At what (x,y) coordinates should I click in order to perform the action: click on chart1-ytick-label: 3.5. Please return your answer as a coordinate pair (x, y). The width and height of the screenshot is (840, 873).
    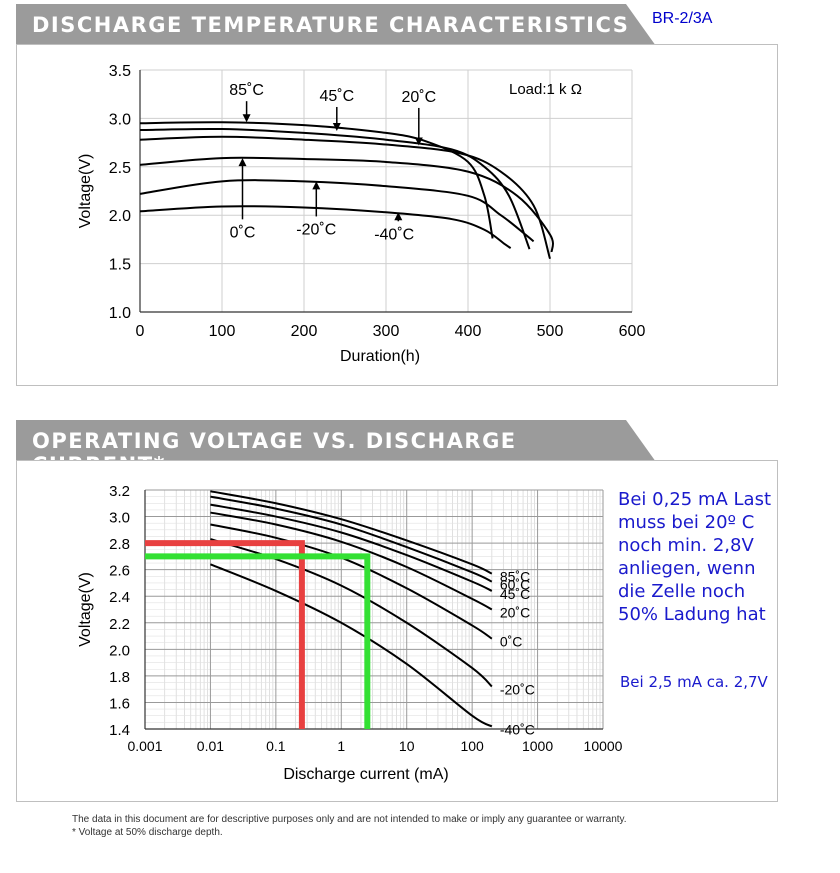
    Looking at the image, I should click on (120, 71).